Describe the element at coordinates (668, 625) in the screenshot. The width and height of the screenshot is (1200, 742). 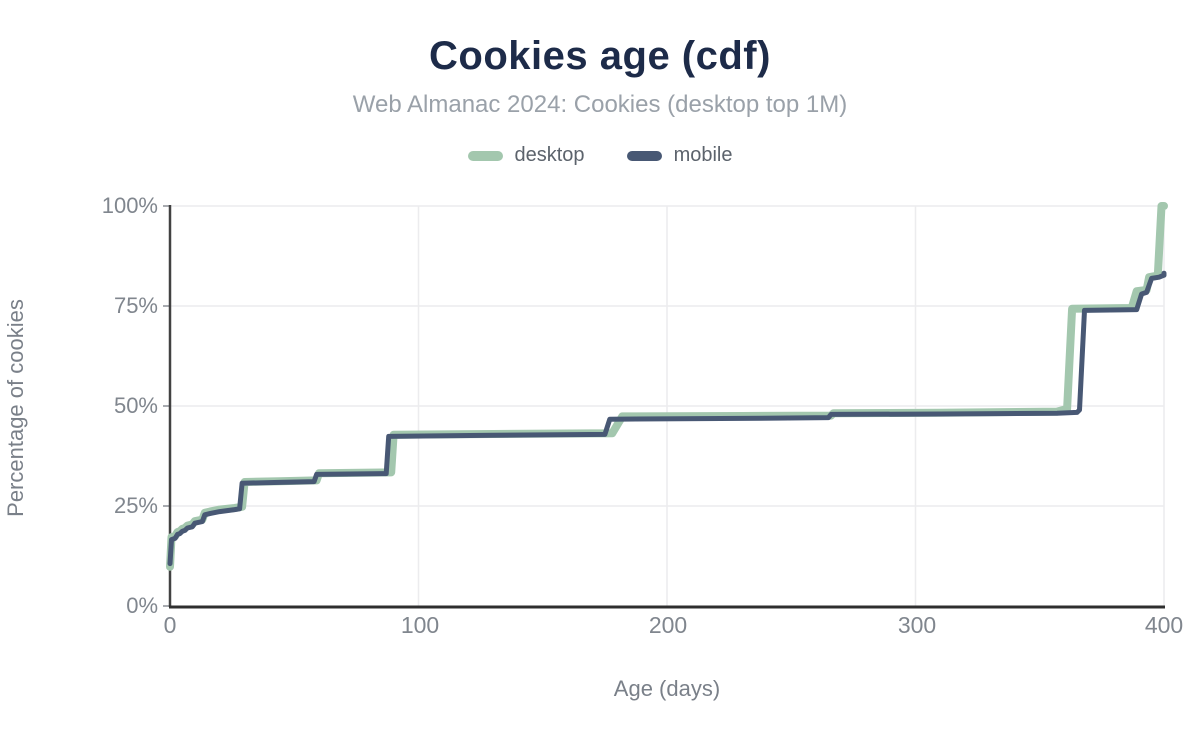
I see `x-tick-label-200: 200` at that location.